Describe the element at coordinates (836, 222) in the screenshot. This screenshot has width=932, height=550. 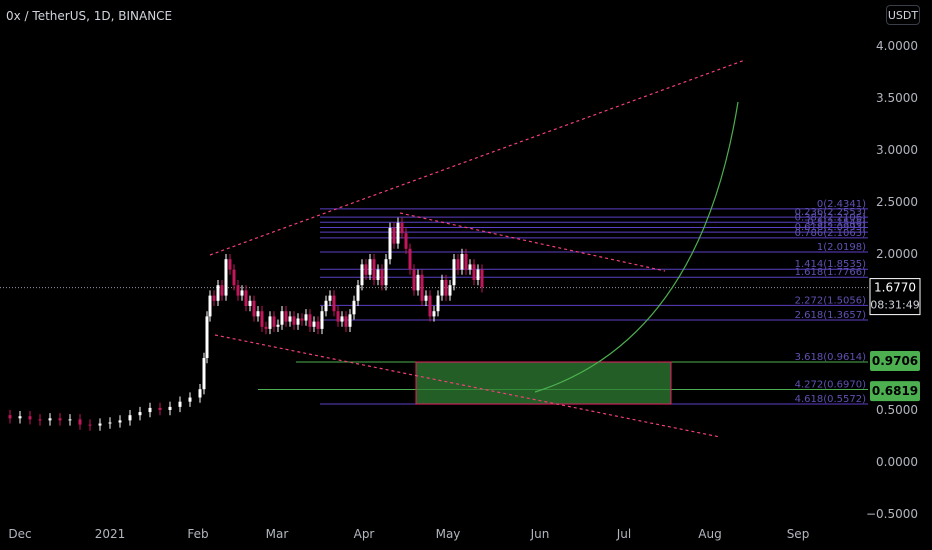
I see `fib-level-label: 0.5(2.1548)` at that location.